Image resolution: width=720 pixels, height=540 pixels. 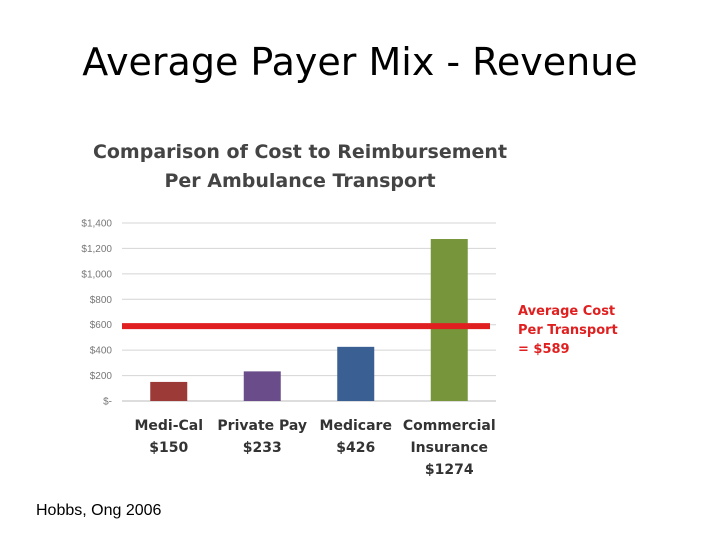 I want to click on x-category-label: $150, so click(x=168, y=448).